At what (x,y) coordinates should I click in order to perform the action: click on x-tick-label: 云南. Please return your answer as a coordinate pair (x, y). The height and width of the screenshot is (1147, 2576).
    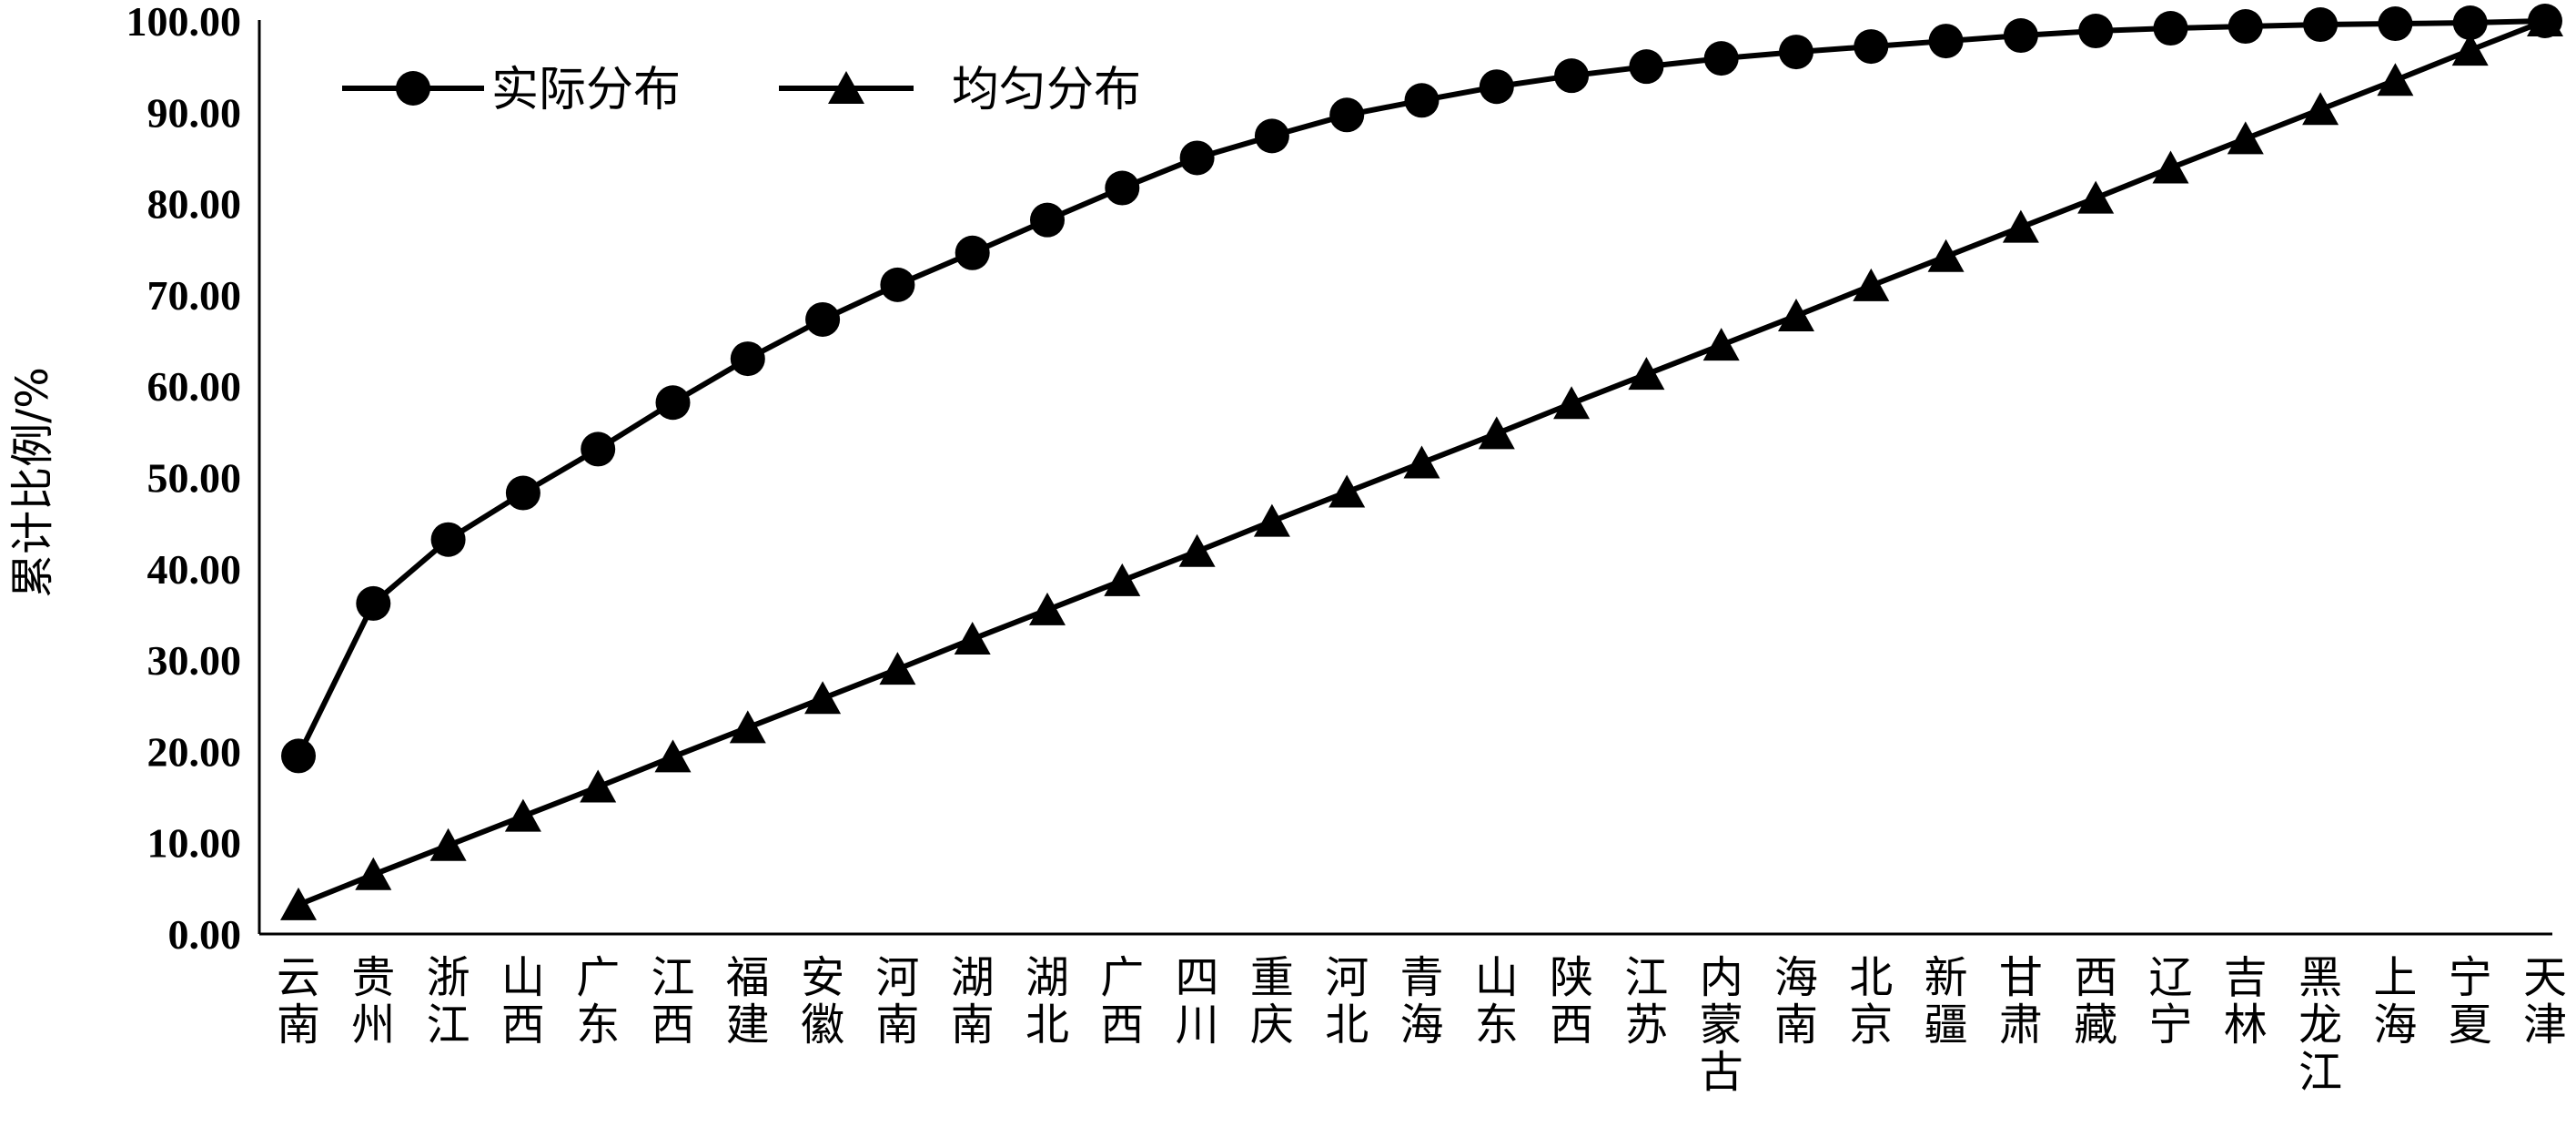
    Looking at the image, I should click on (298, 1001).